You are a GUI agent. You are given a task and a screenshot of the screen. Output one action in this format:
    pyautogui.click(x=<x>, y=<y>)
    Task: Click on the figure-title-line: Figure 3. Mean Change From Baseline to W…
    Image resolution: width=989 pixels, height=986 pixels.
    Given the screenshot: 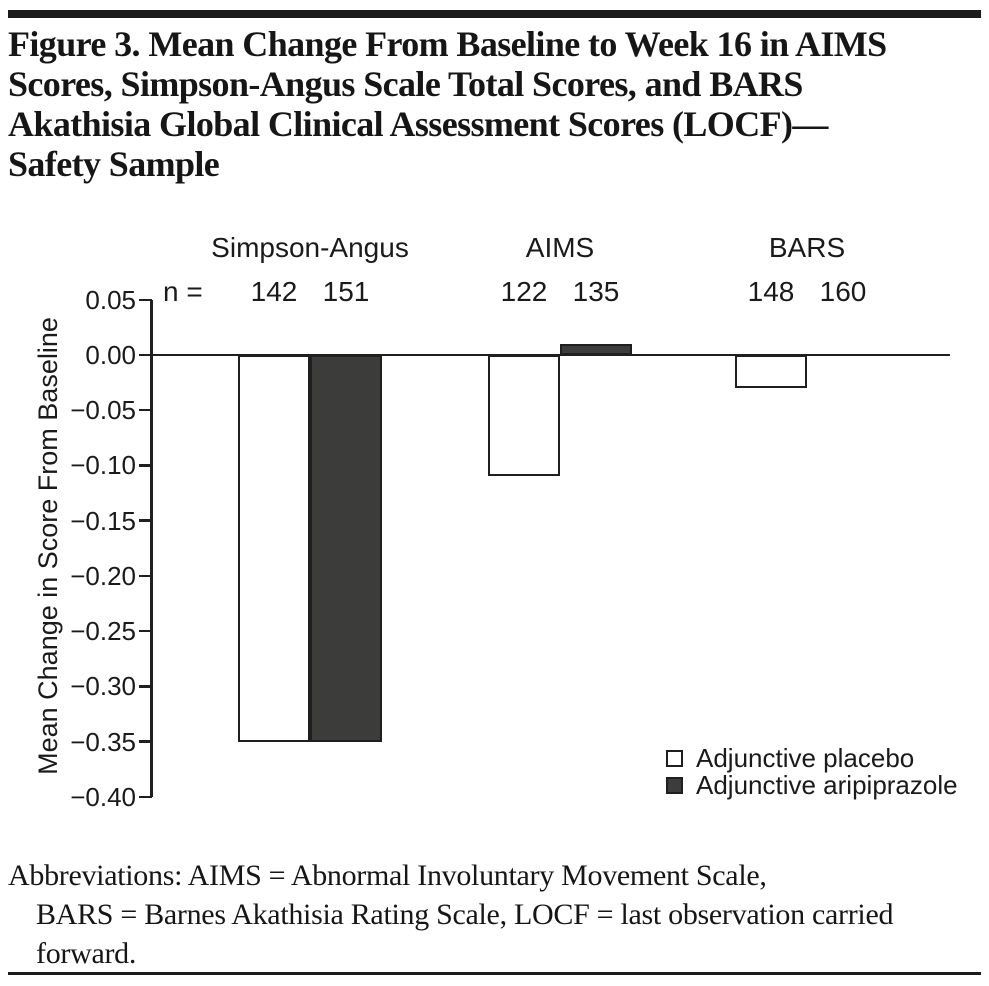 What is the action you would take?
    pyautogui.click(x=447, y=44)
    